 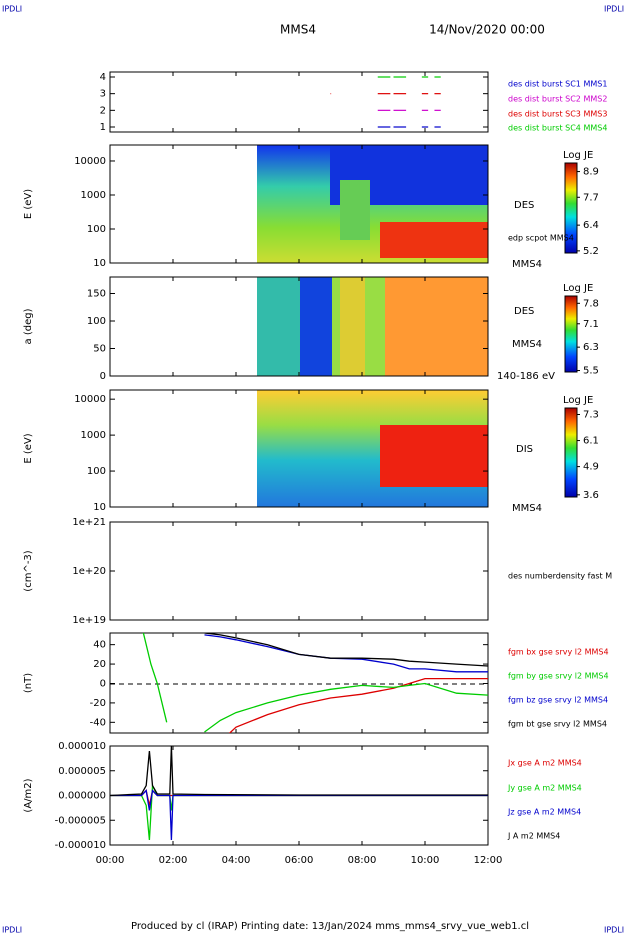 What do you see at coordinates (99, 349) in the screenshot?
I see `y-tick-label: 50` at bounding box center [99, 349].